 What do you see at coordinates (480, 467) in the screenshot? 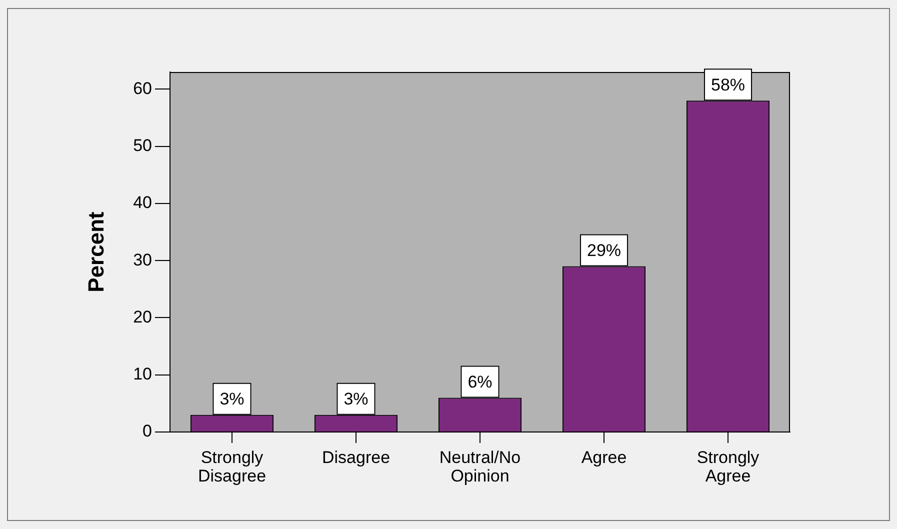
I see `x-tick-label: Neutral/No Opinion` at bounding box center [480, 467].